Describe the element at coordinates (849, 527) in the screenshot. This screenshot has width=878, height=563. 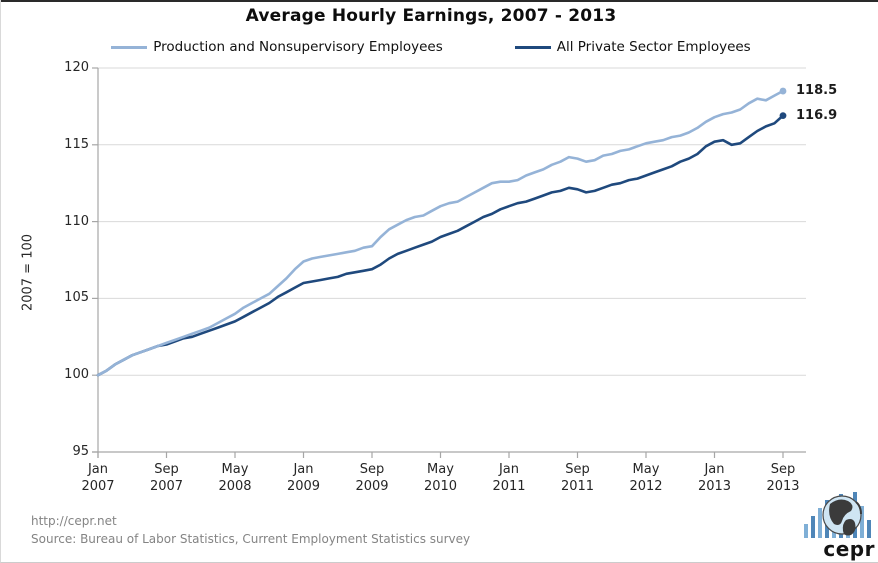
I see `globe-land-south` at that location.